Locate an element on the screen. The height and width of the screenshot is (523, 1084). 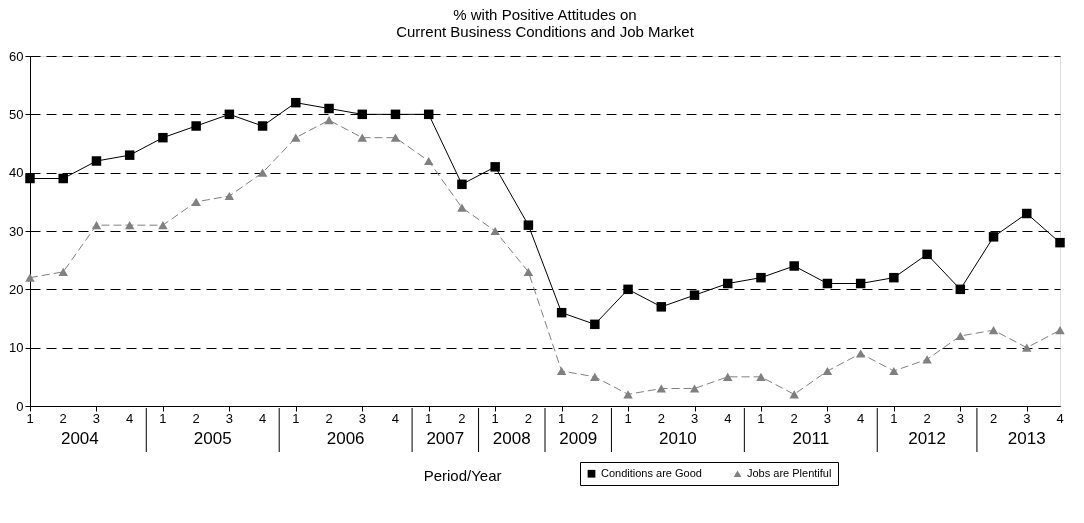
y-tick-label: 10 is located at coordinates (16, 348).